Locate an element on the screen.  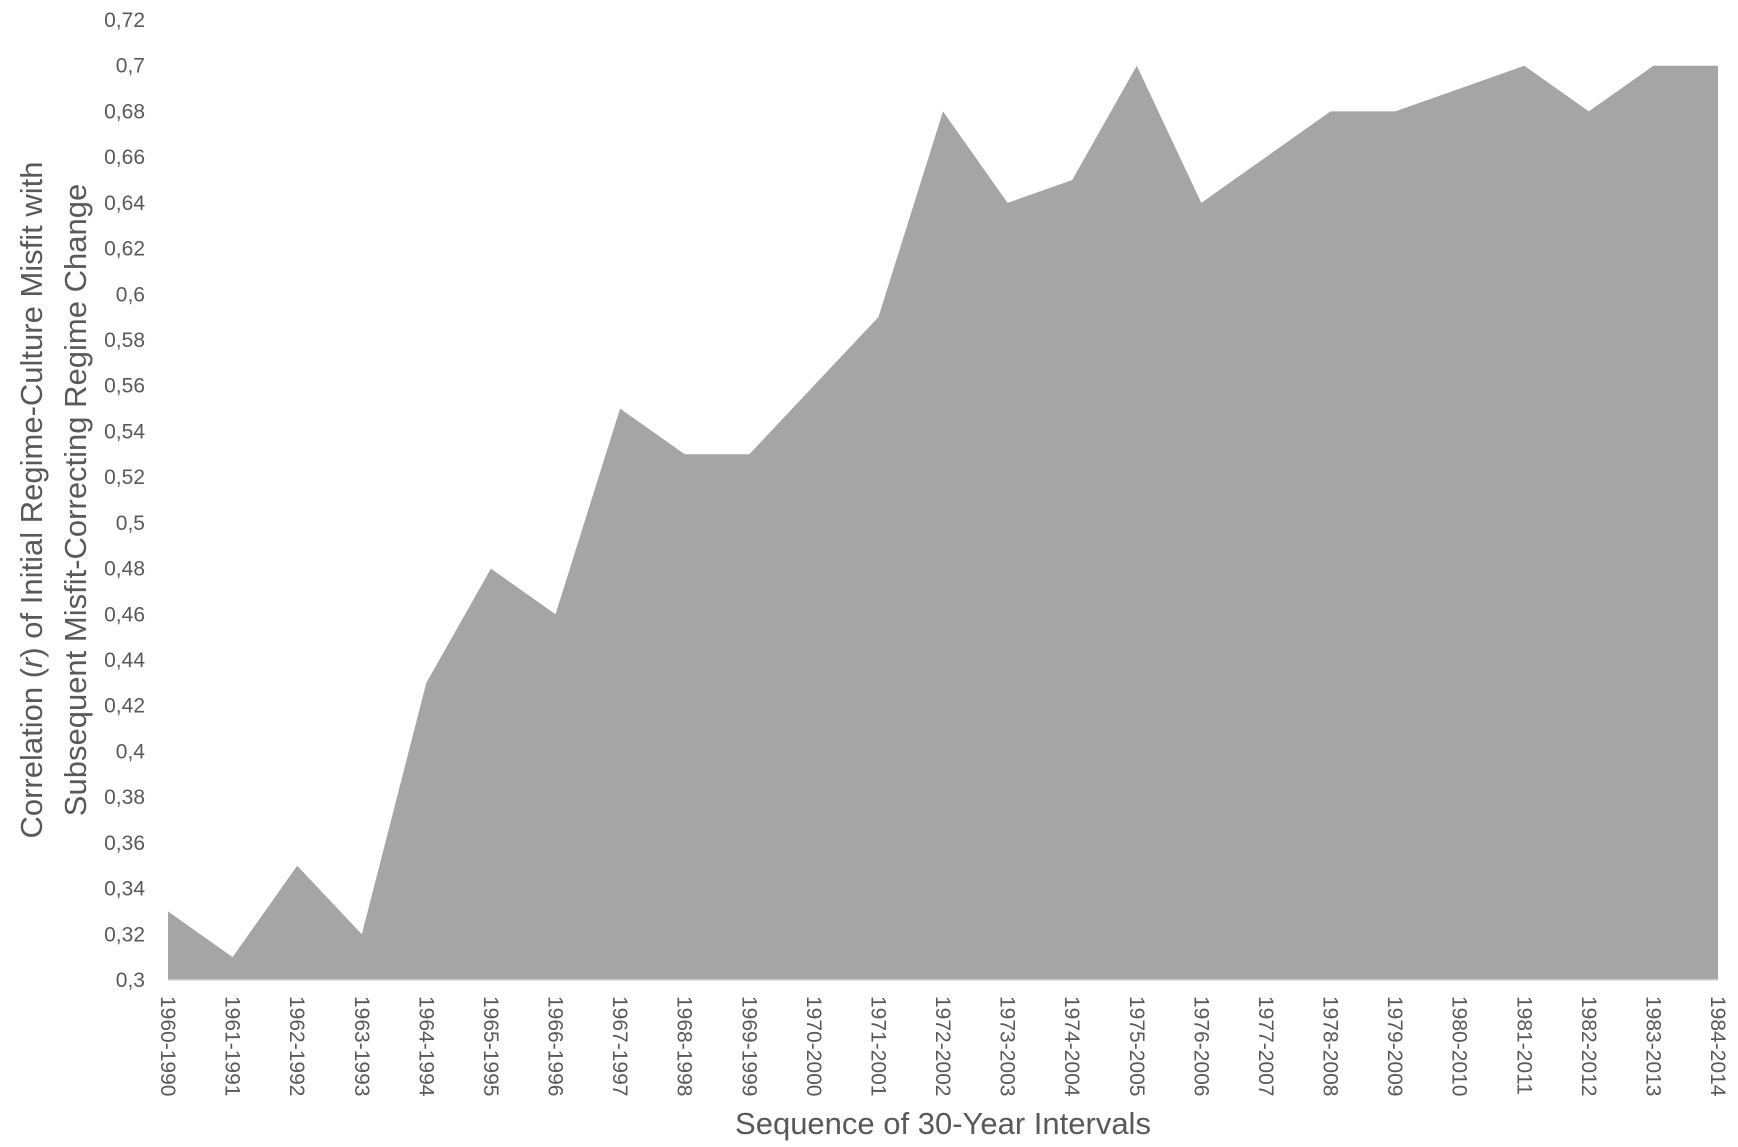
y-tick-label: 0,58 is located at coordinates (124, 340).